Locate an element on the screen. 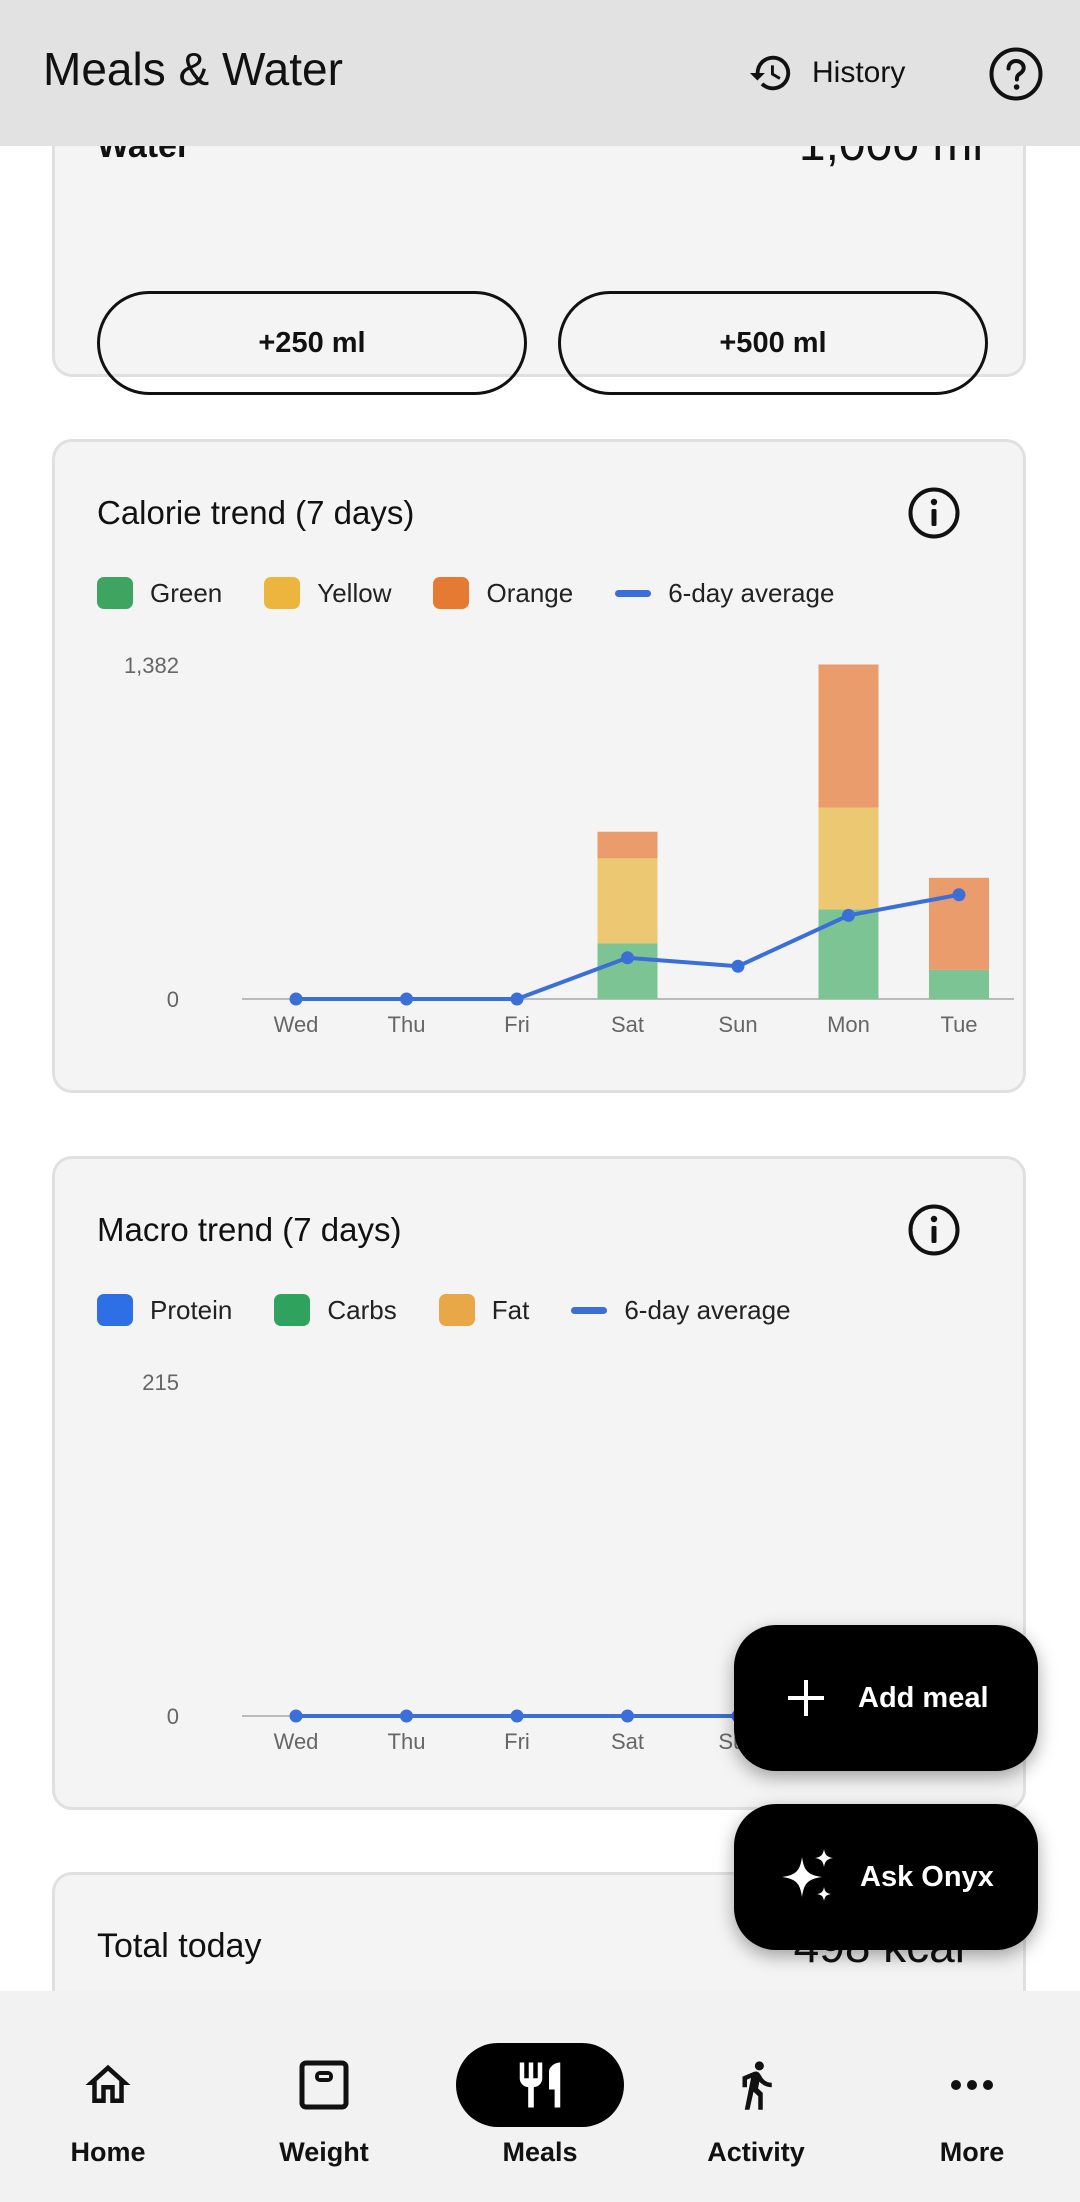  macro-trend-title: Macro trend (7 days) is located at coordinates (249, 1229).